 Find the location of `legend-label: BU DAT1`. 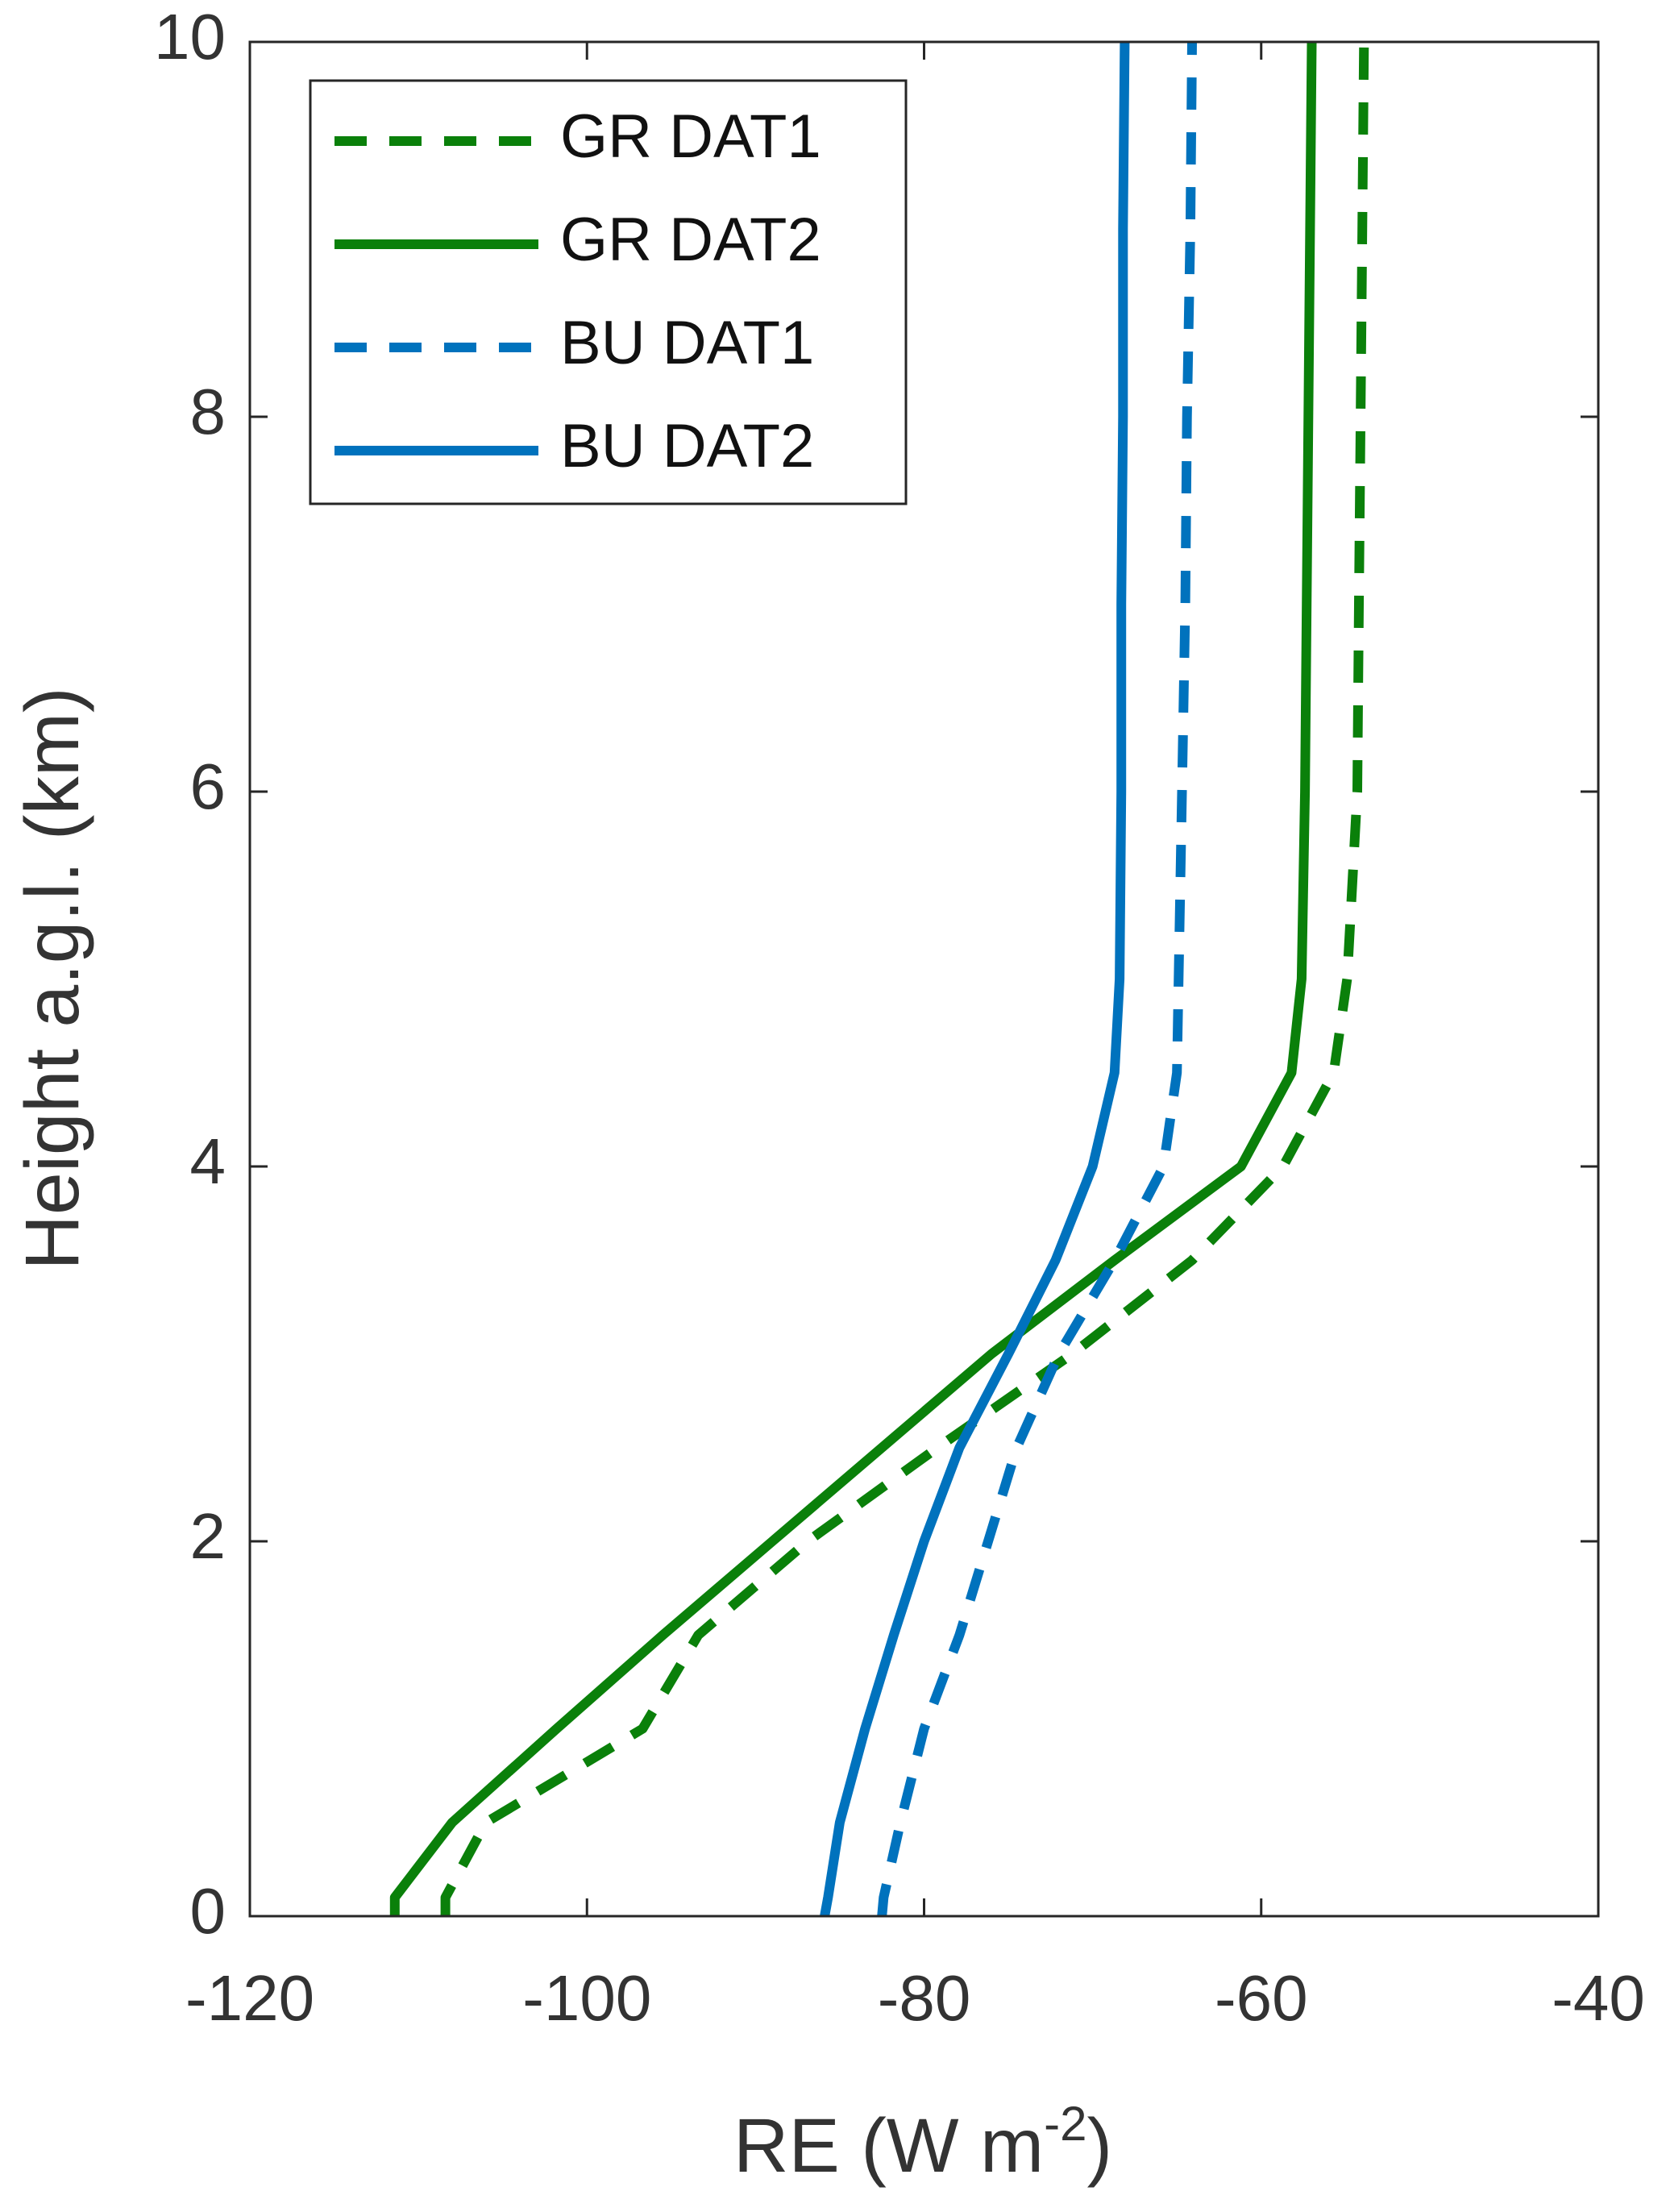

legend-label: BU DAT1 is located at coordinates (687, 343).